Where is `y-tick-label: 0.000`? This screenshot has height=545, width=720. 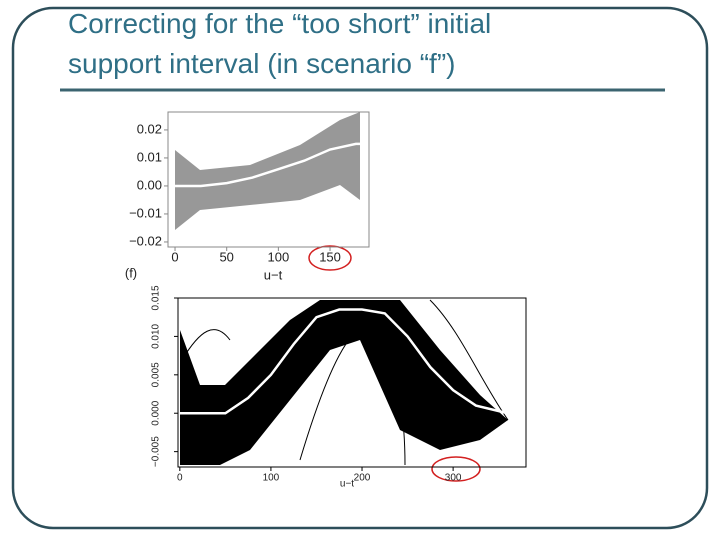 y-tick-label: 0.000 is located at coordinates (156, 412).